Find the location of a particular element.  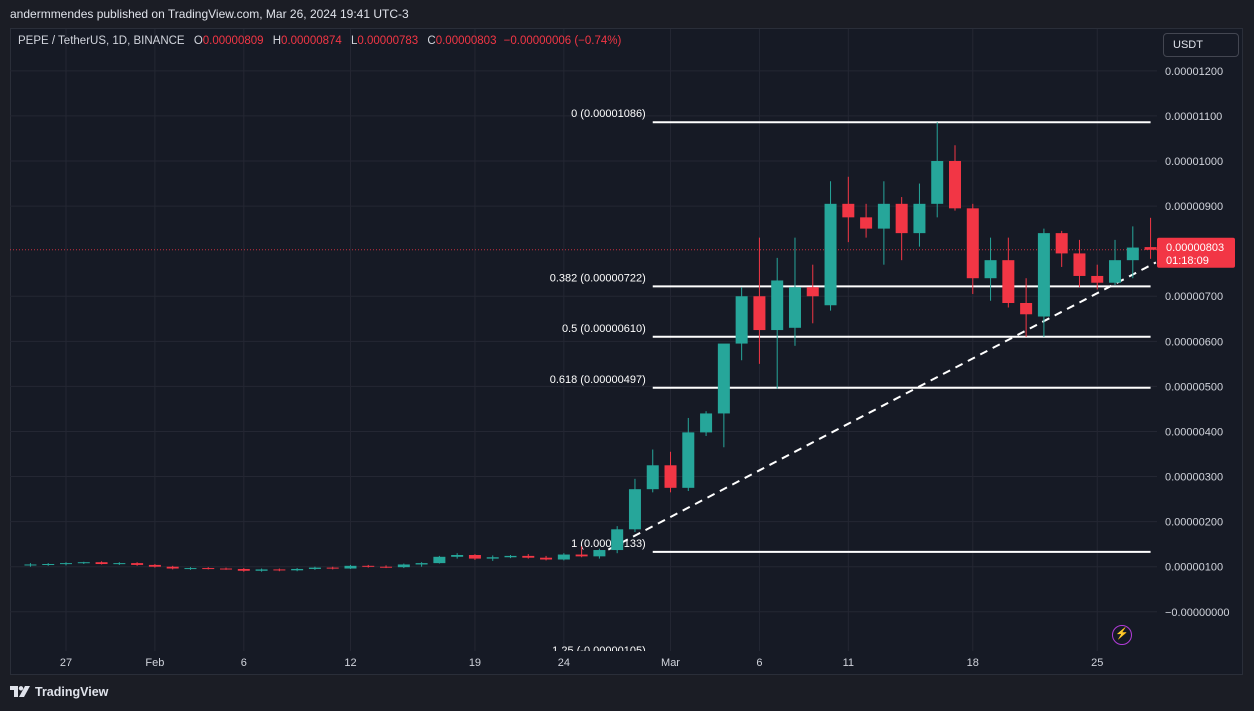

fib-level-label: 1.25 (-0.00000105) is located at coordinates (599, 651).